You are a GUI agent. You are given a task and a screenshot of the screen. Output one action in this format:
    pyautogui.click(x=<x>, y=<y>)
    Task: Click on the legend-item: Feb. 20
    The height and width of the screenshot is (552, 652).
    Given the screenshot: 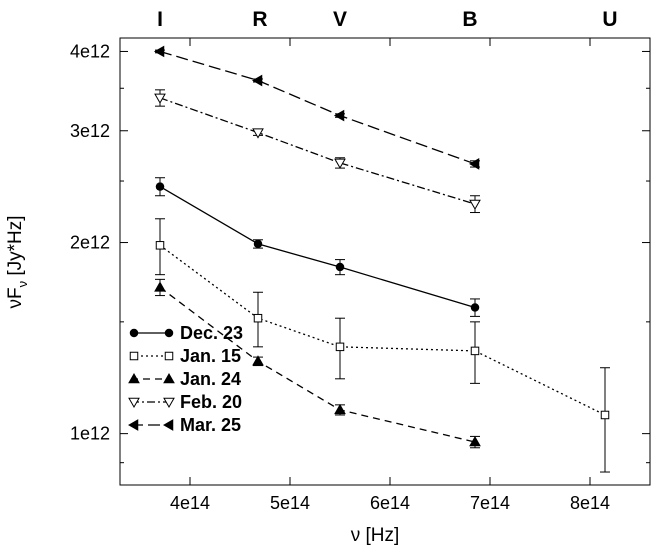 What is the action you would take?
    pyautogui.click(x=185, y=402)
    